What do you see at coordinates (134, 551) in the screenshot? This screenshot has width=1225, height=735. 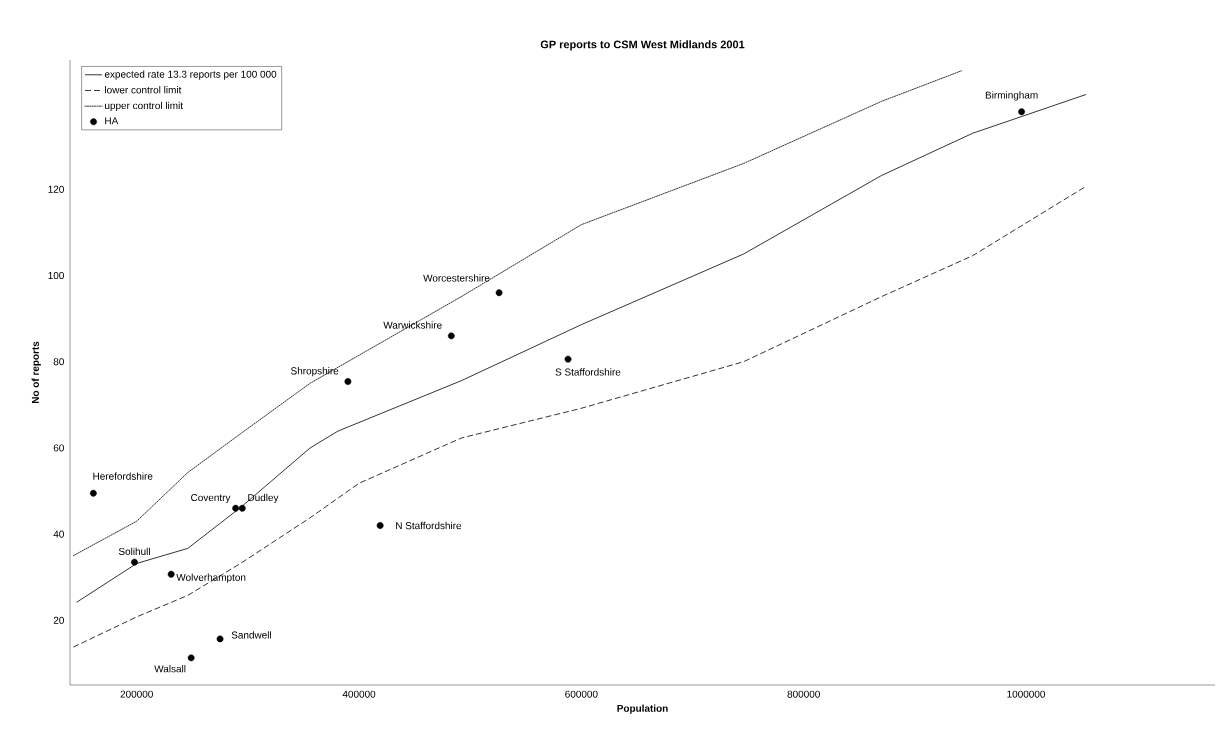 I see `annotation: Solihull` at bounding box center [134, 551].